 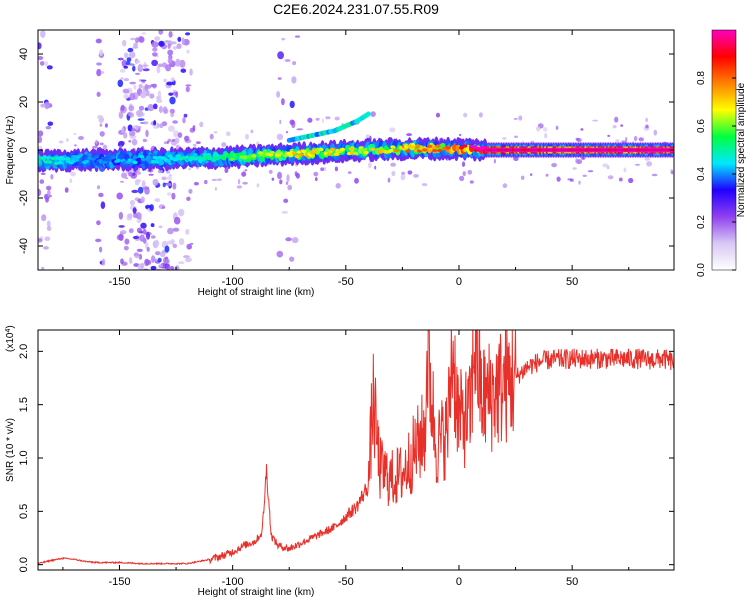 What do you see at coordinates (24, 246) in the screenshot?
I see `y-tick-label: -40` at bounding box center [24, 246].